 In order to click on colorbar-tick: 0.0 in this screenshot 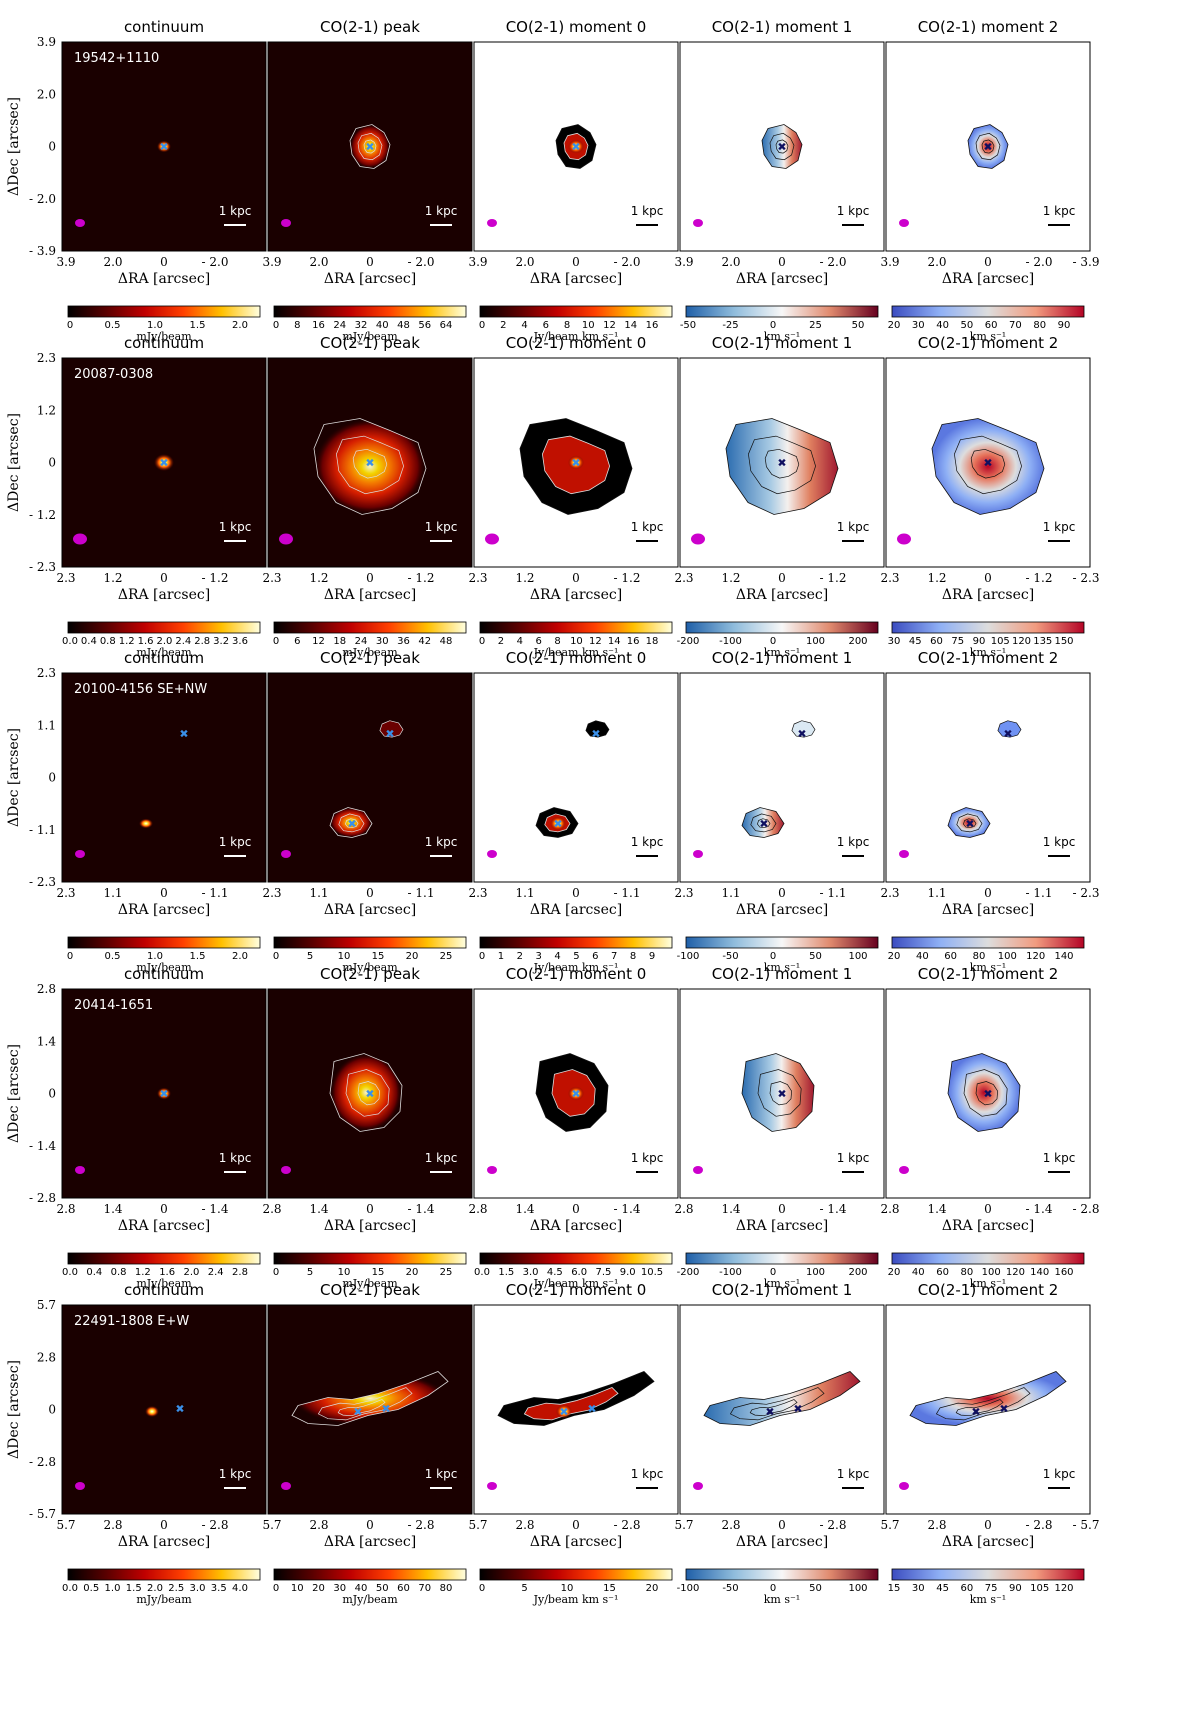, I will do `click(70, 1272)`.